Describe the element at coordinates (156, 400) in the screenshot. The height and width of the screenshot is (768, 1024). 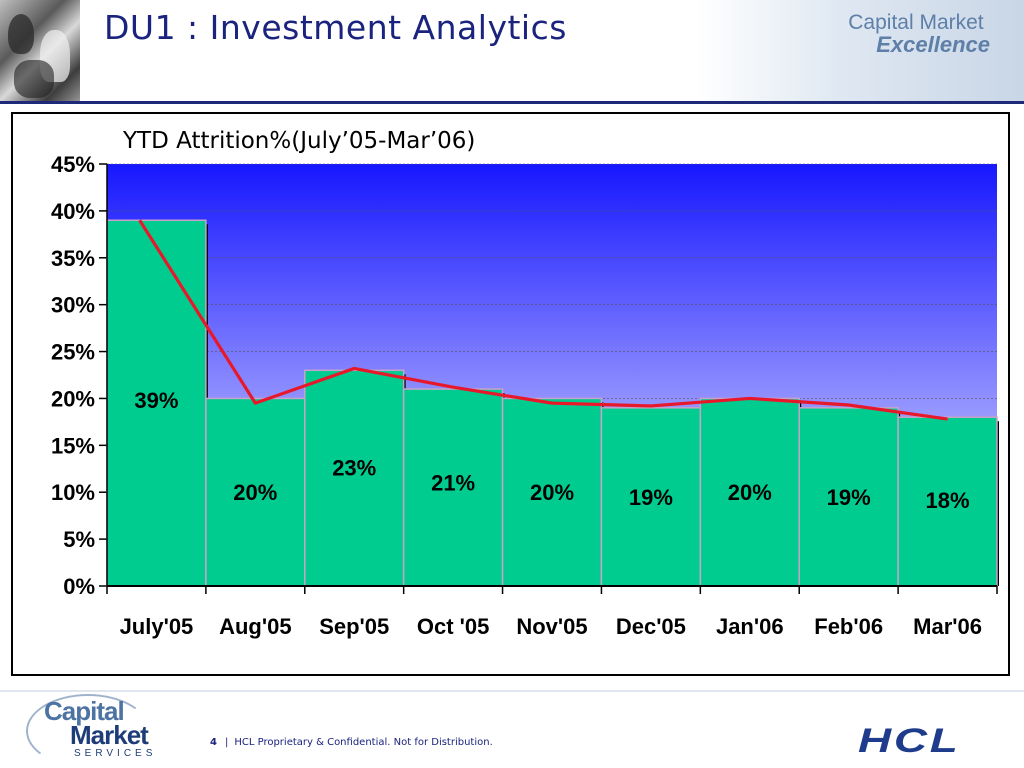
I see `data-label: 39%` at that location.